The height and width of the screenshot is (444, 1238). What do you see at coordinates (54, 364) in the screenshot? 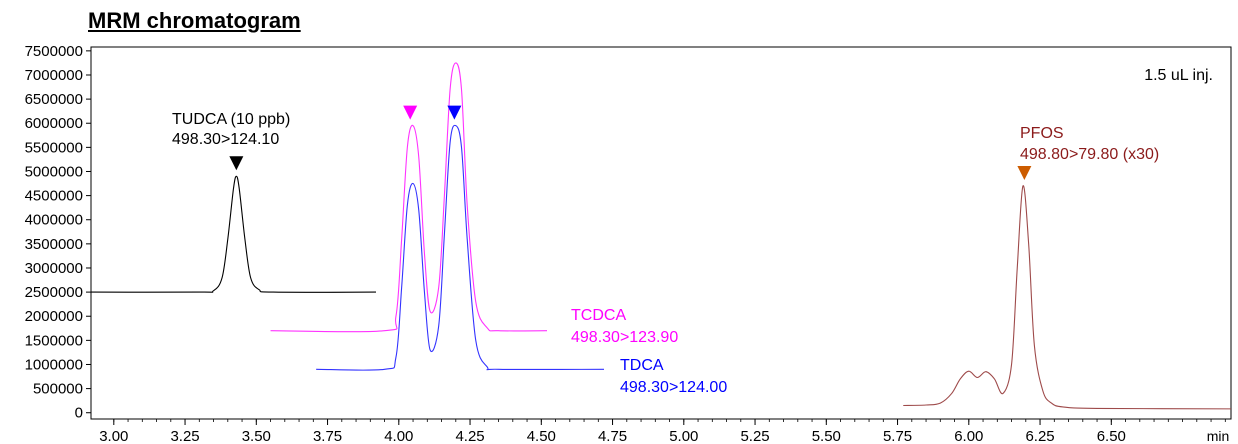
I see `y-tick-label: 1000000` at bounding box center [54, 364].